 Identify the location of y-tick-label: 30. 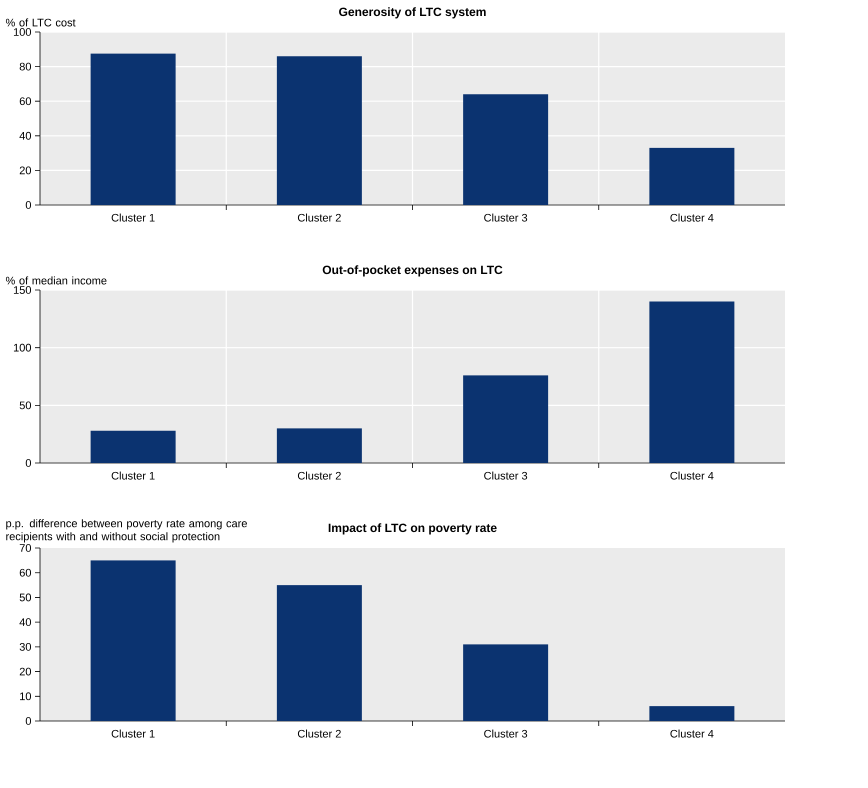
(26, 646).